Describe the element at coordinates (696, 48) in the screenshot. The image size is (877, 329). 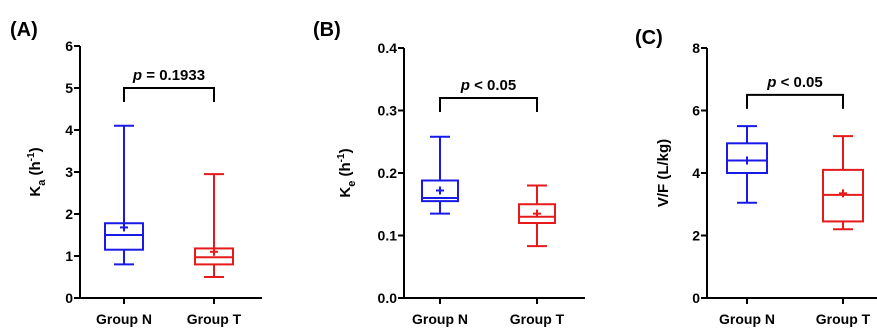
I see `y-tick-label: 8` at that location.